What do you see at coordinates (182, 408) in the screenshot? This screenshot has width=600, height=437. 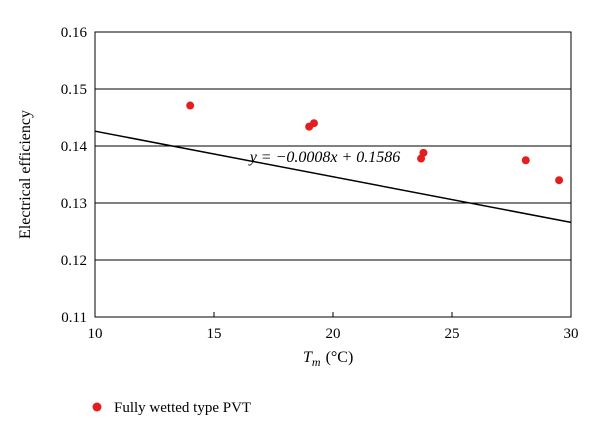 I see `legend-label: Fully wetted type PVT` at bounding box center [182, 408].